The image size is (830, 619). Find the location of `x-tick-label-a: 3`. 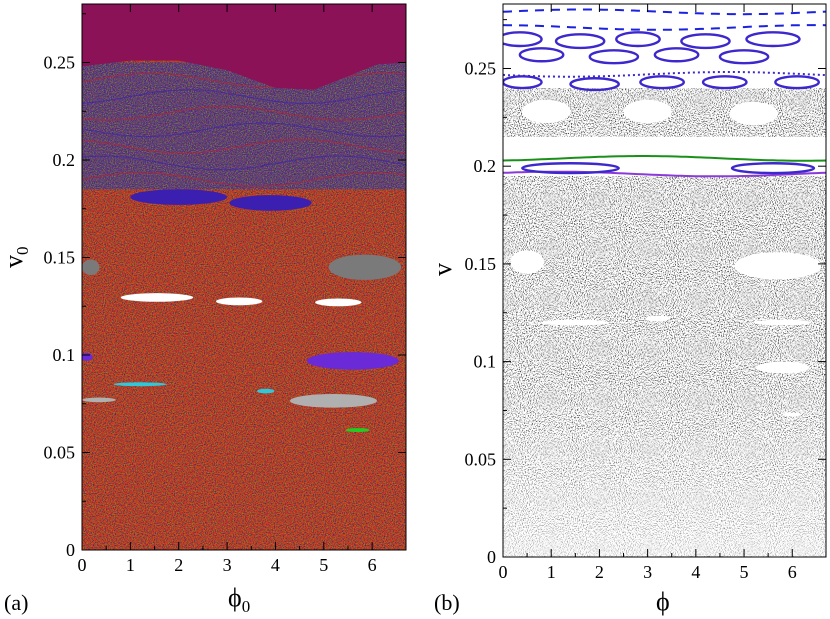

x-tick-label-a: 3 is located at coordinates (227, 565).